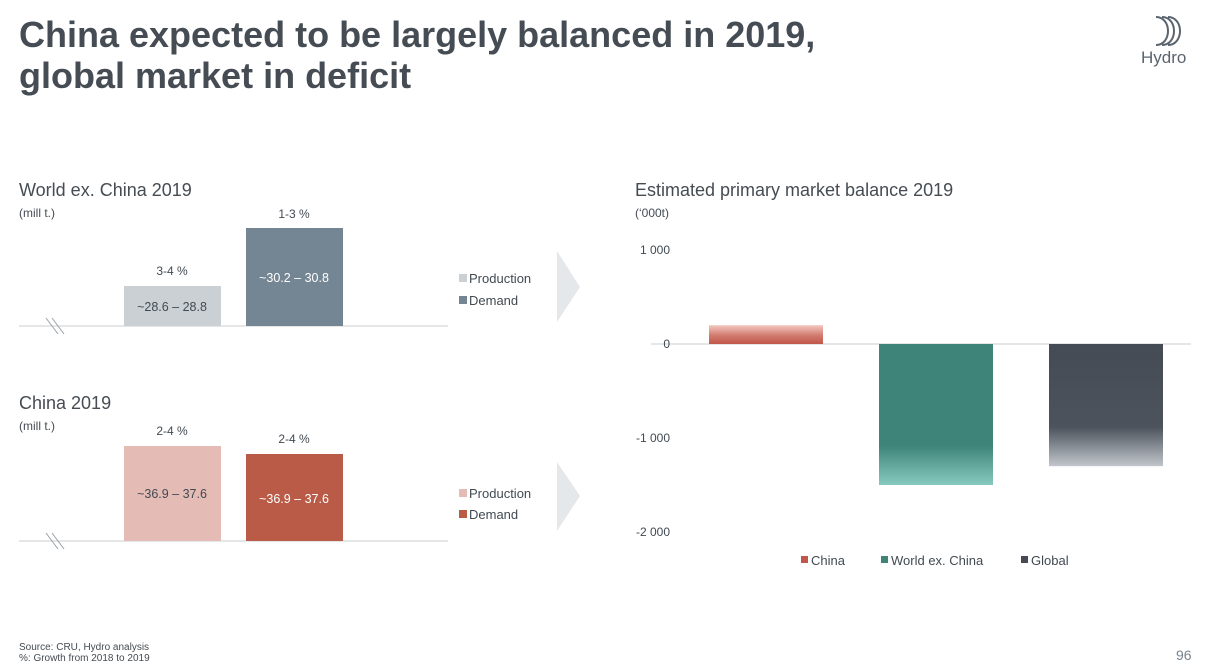 This screenshot has height=665, width=1217. Describe the element at coordinates (804, 559) in the screenshot. I see `legend-swatch-china` at that location.